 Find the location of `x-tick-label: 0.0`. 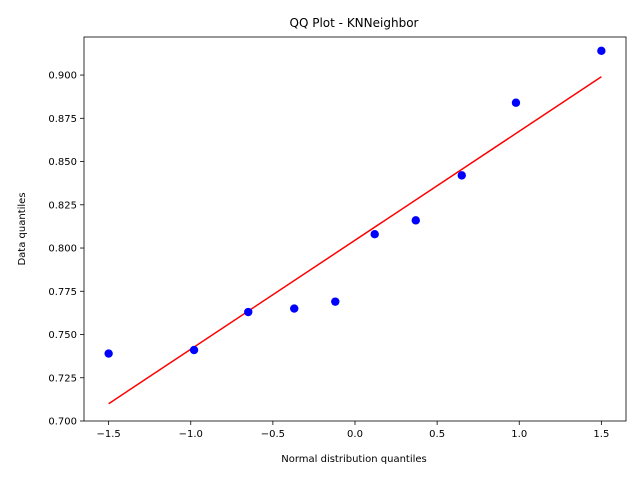

x-tick-label: 0.0 is located at coordinates (355, 434).